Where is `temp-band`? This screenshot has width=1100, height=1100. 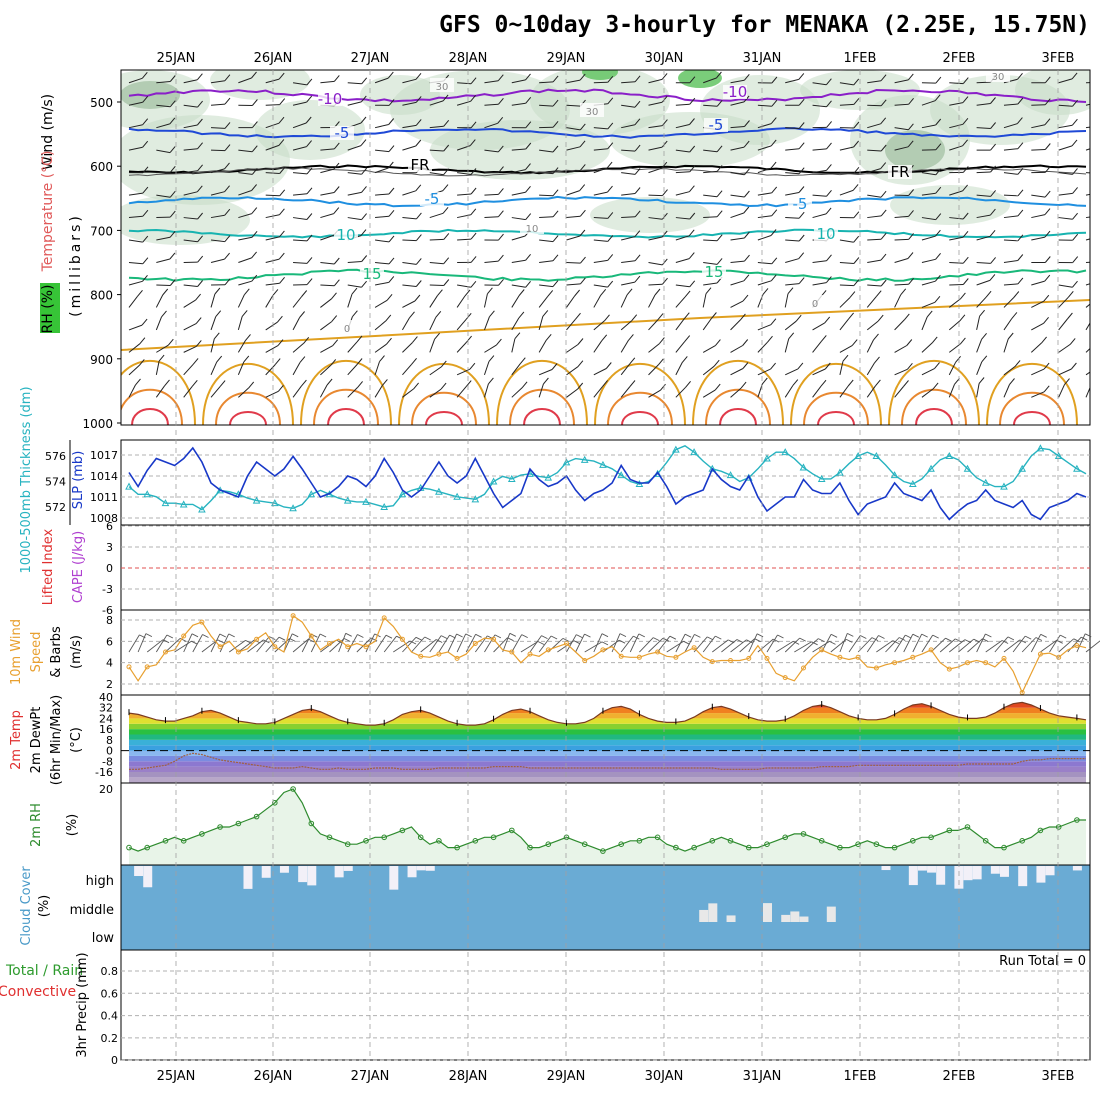 temp-band is located at coordinates (607, 726).